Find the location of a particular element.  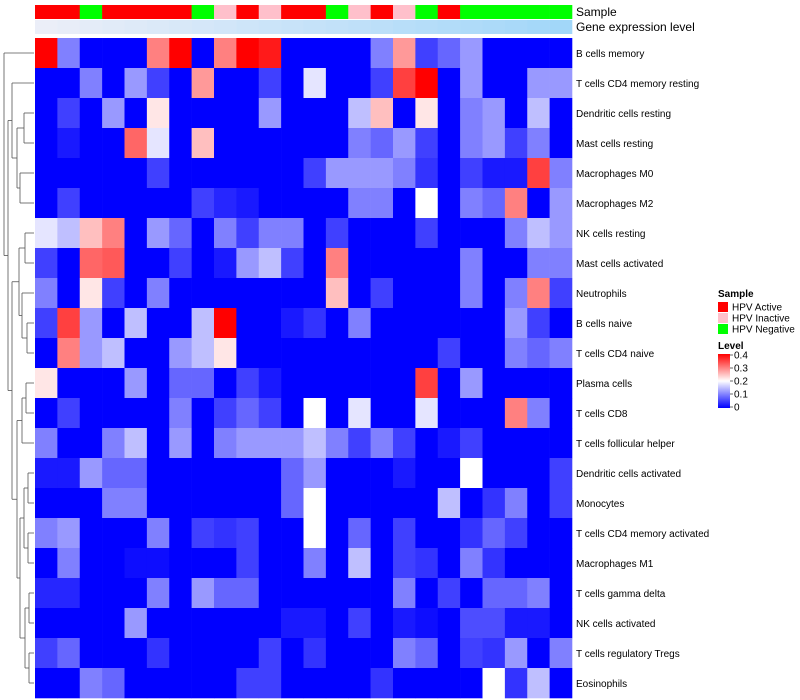

sample-annotation-bar is located at coordinates (304, 12).